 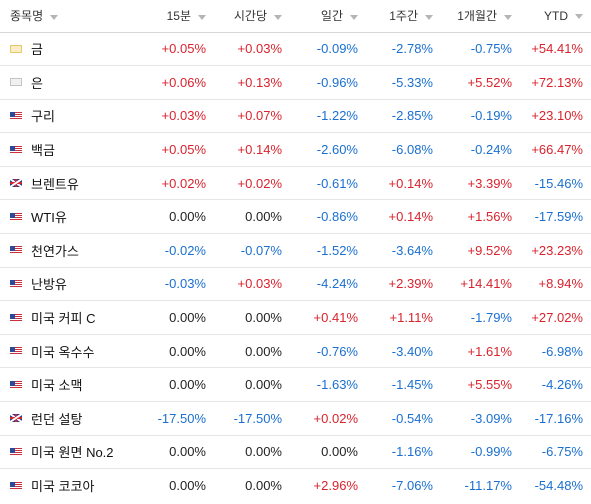 I want to click on commodity-name: 브렌트유, so click(x=55, y=184).